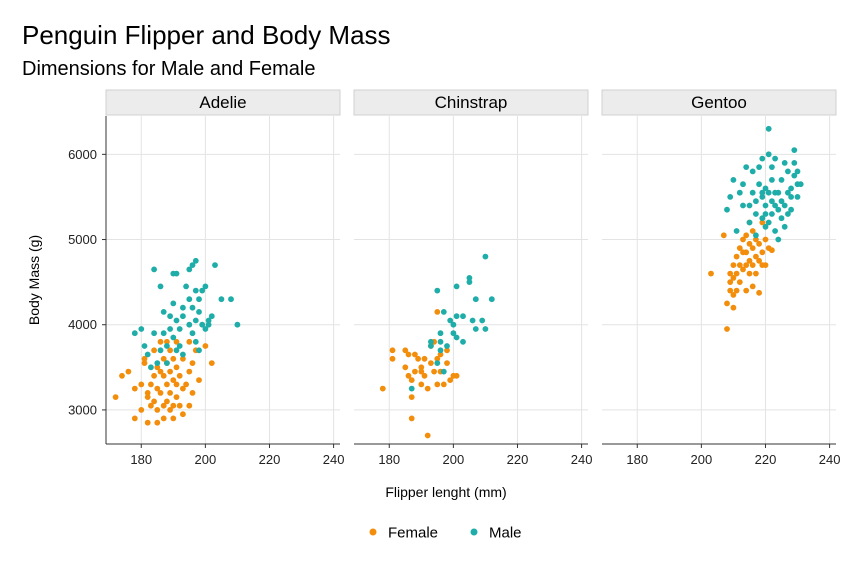  What do you see at coordinates (82, 324) in the screenshot?
I see `y-tick-label: 4000` at bounding box center [82, 324].